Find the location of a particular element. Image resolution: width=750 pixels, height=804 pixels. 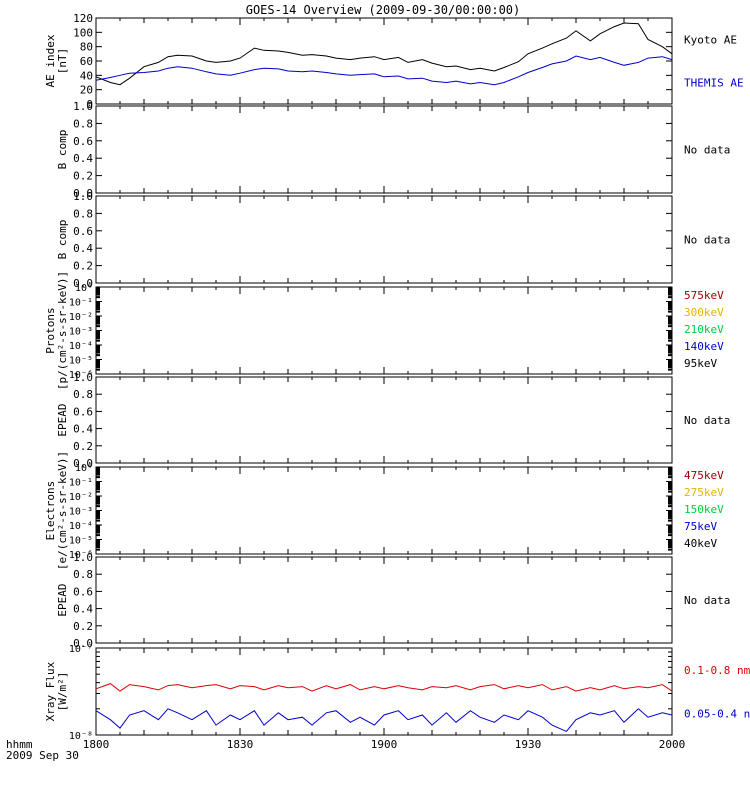

y-tick-label: 0 is located at coordinates (89, 104).